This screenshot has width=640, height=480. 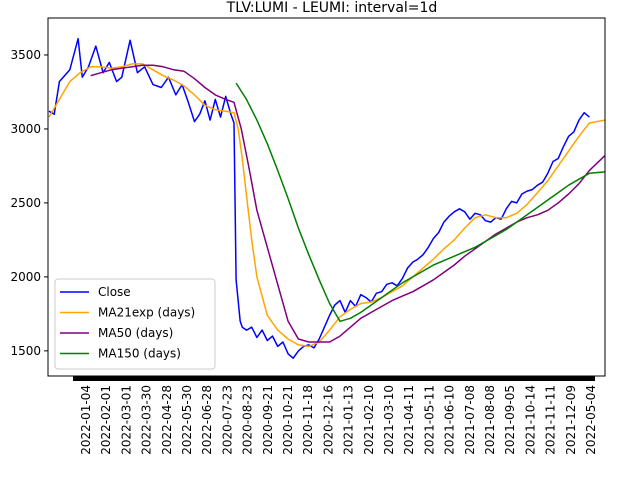 I want to click on x-tick-label: 2021-04-11, so click(x=409, y=420).